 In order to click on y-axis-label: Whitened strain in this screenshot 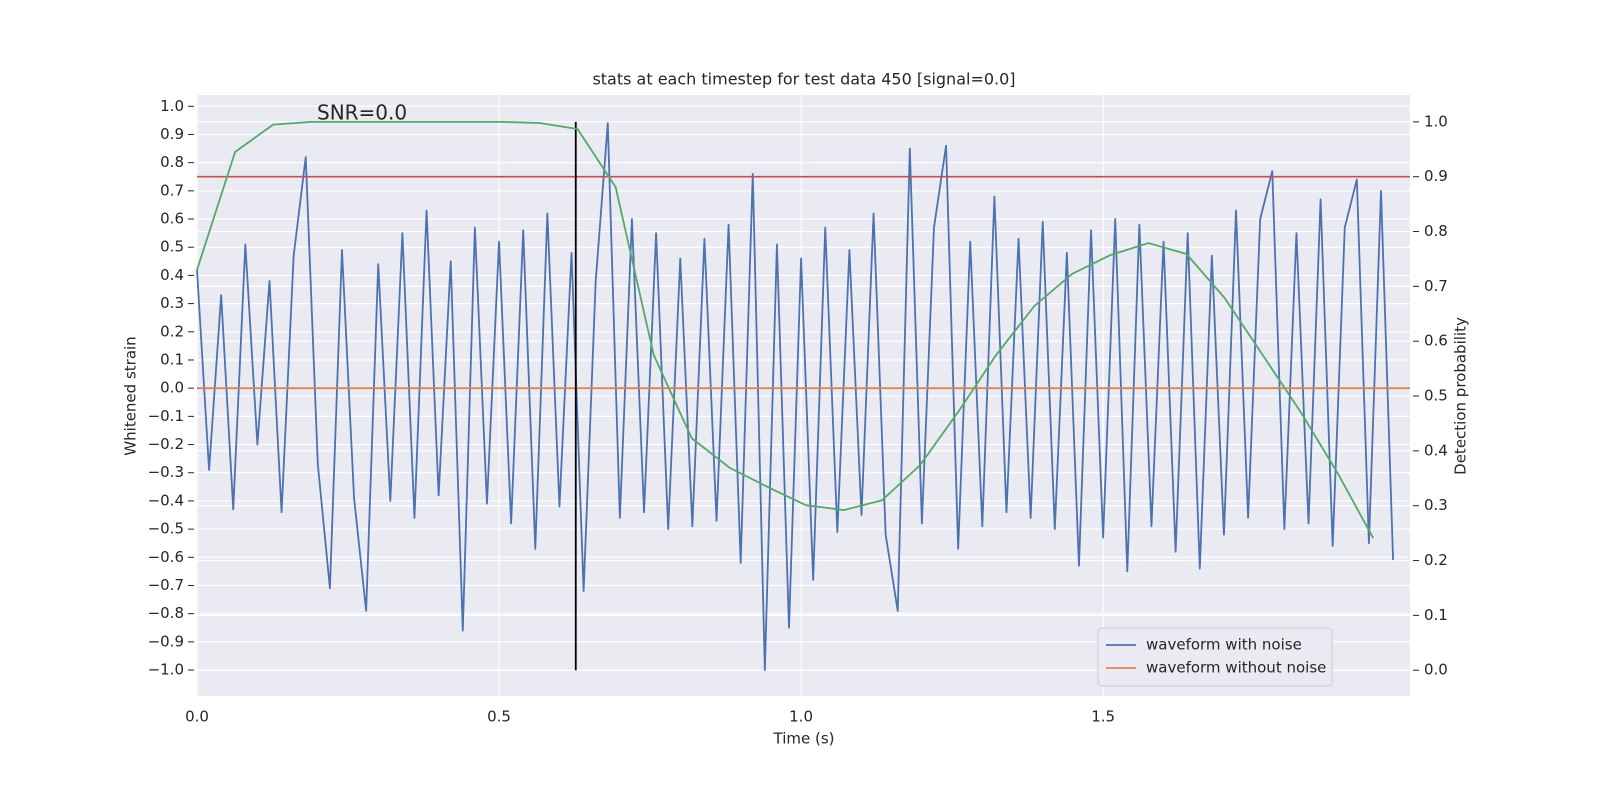, I will do `click(131, 395)`.